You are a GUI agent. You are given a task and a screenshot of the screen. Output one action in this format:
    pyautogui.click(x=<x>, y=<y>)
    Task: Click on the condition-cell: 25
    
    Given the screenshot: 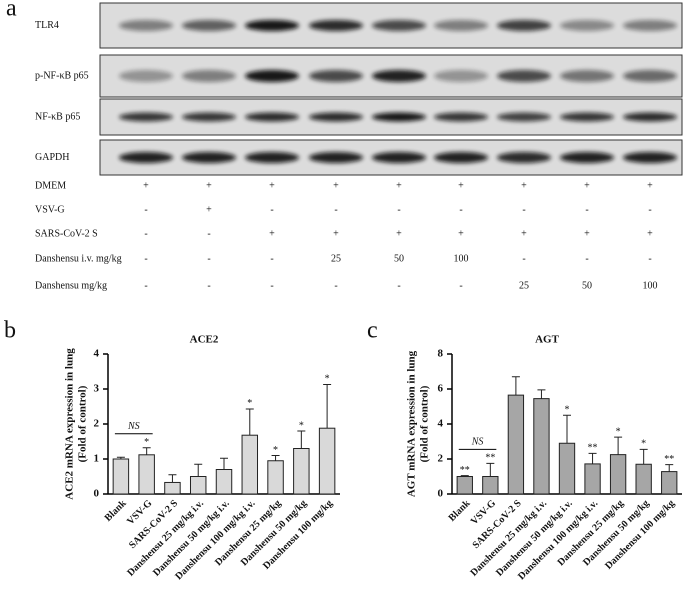 What is the action you would take?
    pyautogui.click(x=524, y=285)
    